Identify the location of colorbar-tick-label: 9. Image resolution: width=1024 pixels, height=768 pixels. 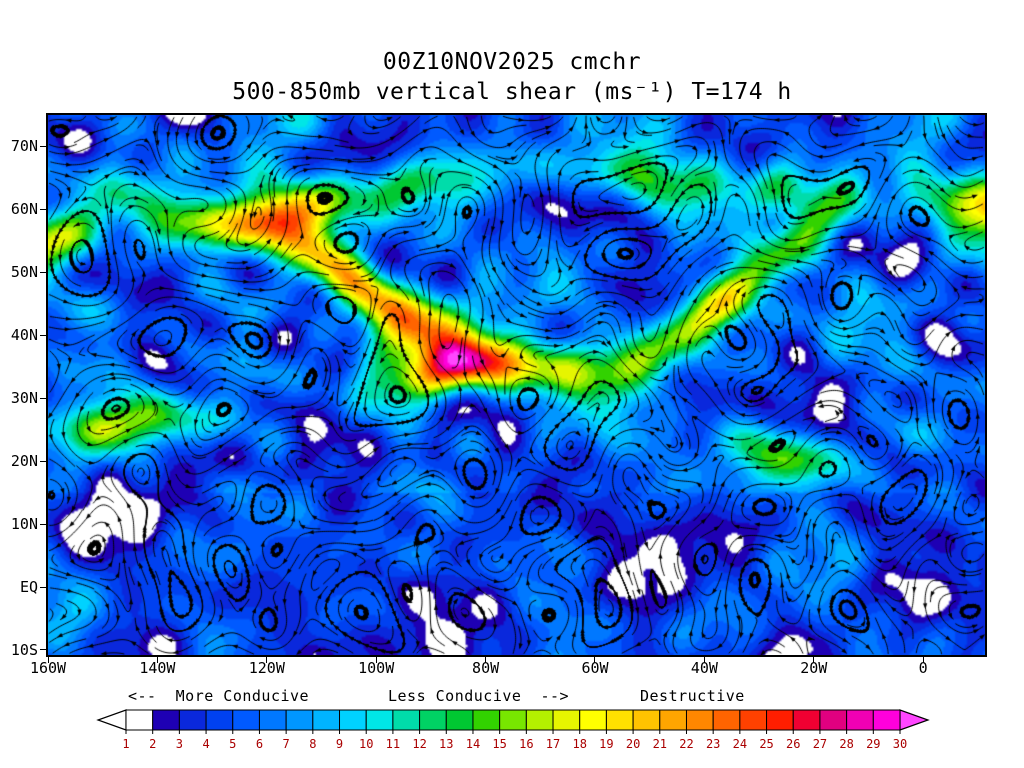
(339, 744).